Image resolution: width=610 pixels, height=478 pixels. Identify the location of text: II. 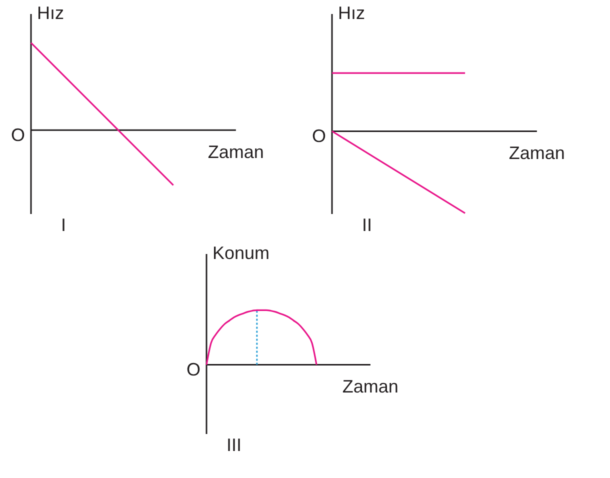
(367, 224).